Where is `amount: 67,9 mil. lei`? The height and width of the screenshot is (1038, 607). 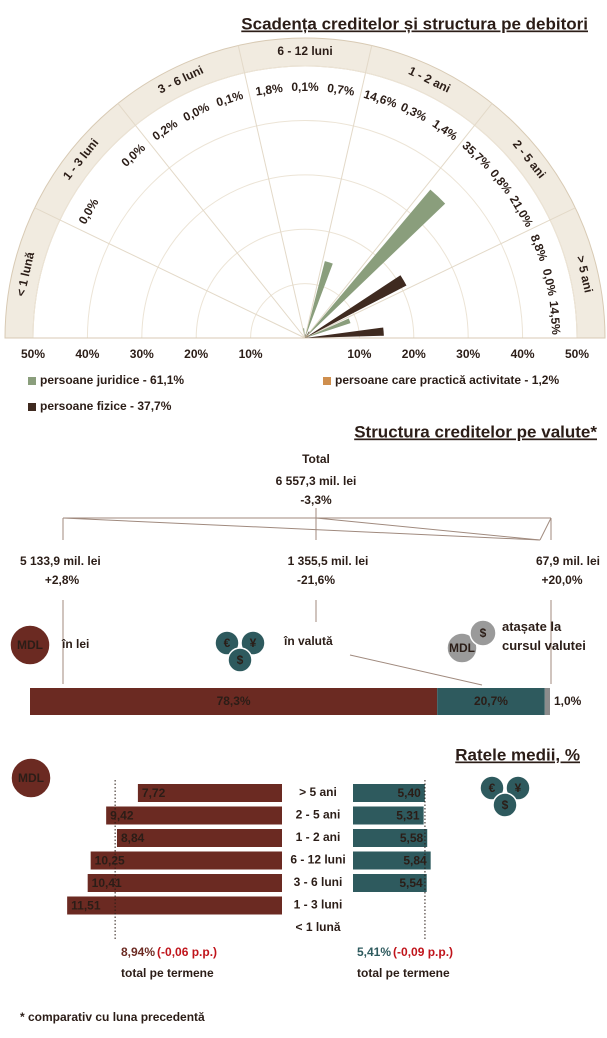
amount: 67,9 mil. lei is located at coordinates (568, 561).